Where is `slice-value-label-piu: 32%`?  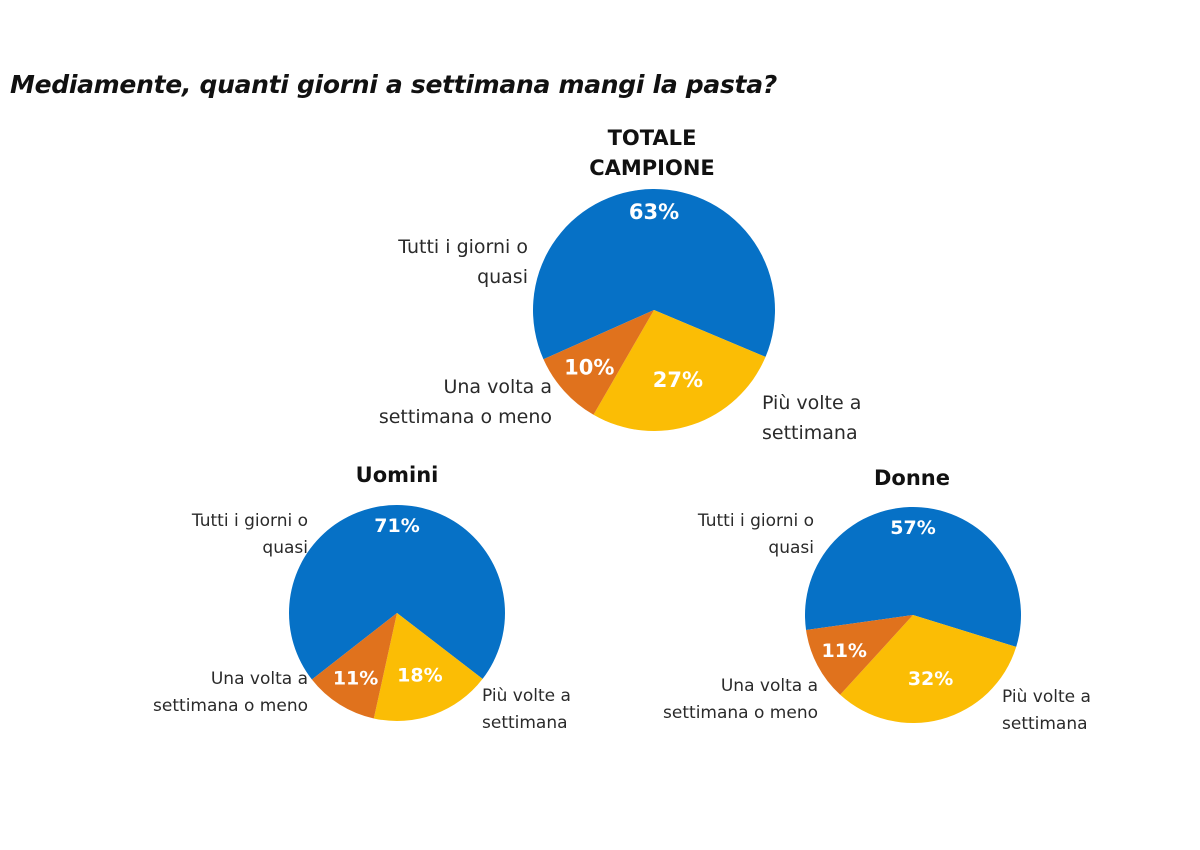 slice-value-label-piu: 32% is located at coordinates (930, 679).